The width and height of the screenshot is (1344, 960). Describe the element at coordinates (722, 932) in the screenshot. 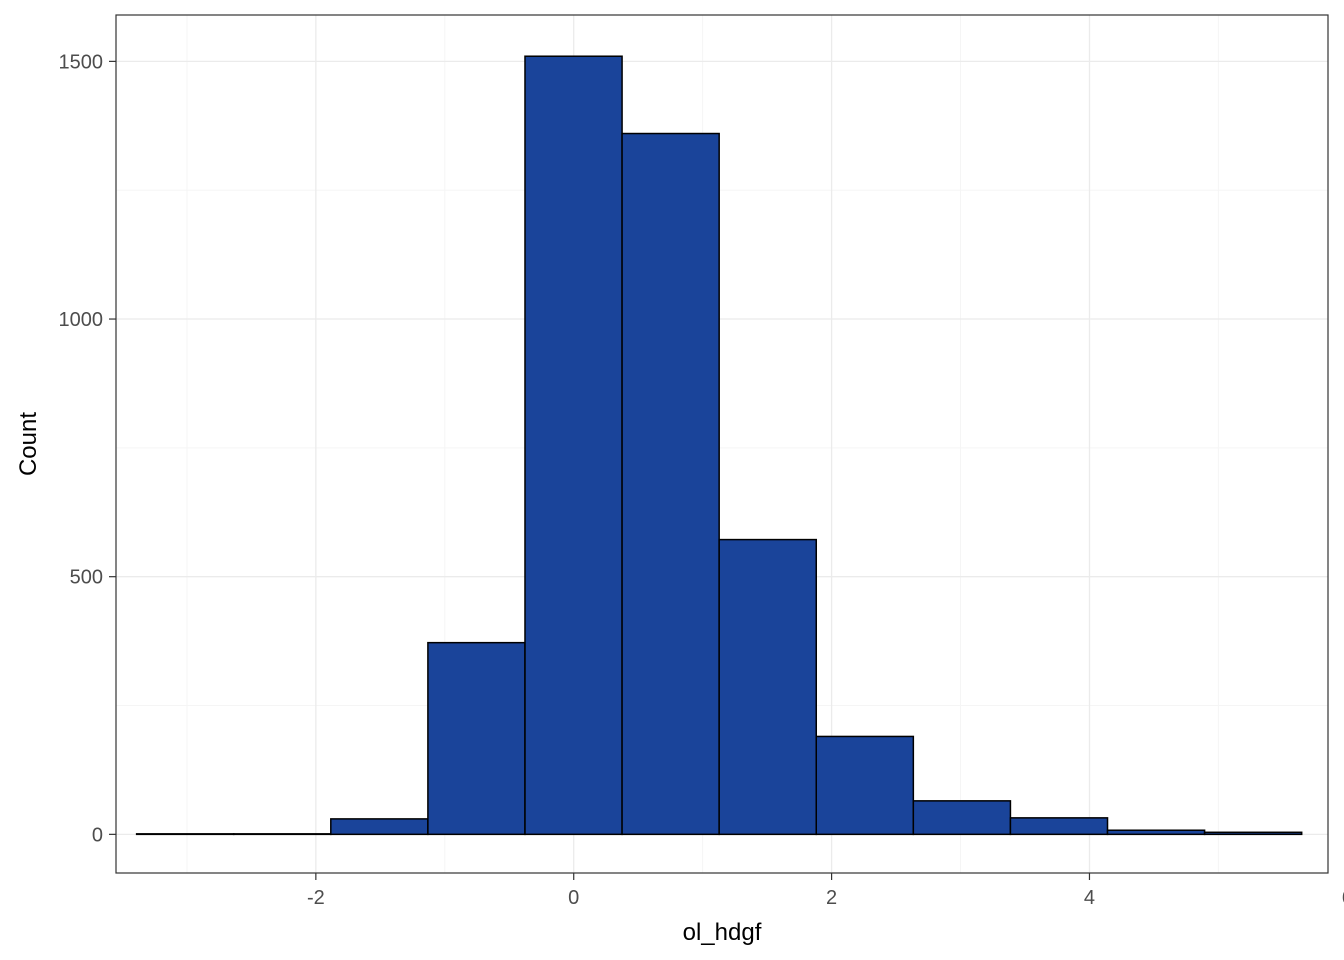

I see `x-axis-title: ol_hdgf` at that location.